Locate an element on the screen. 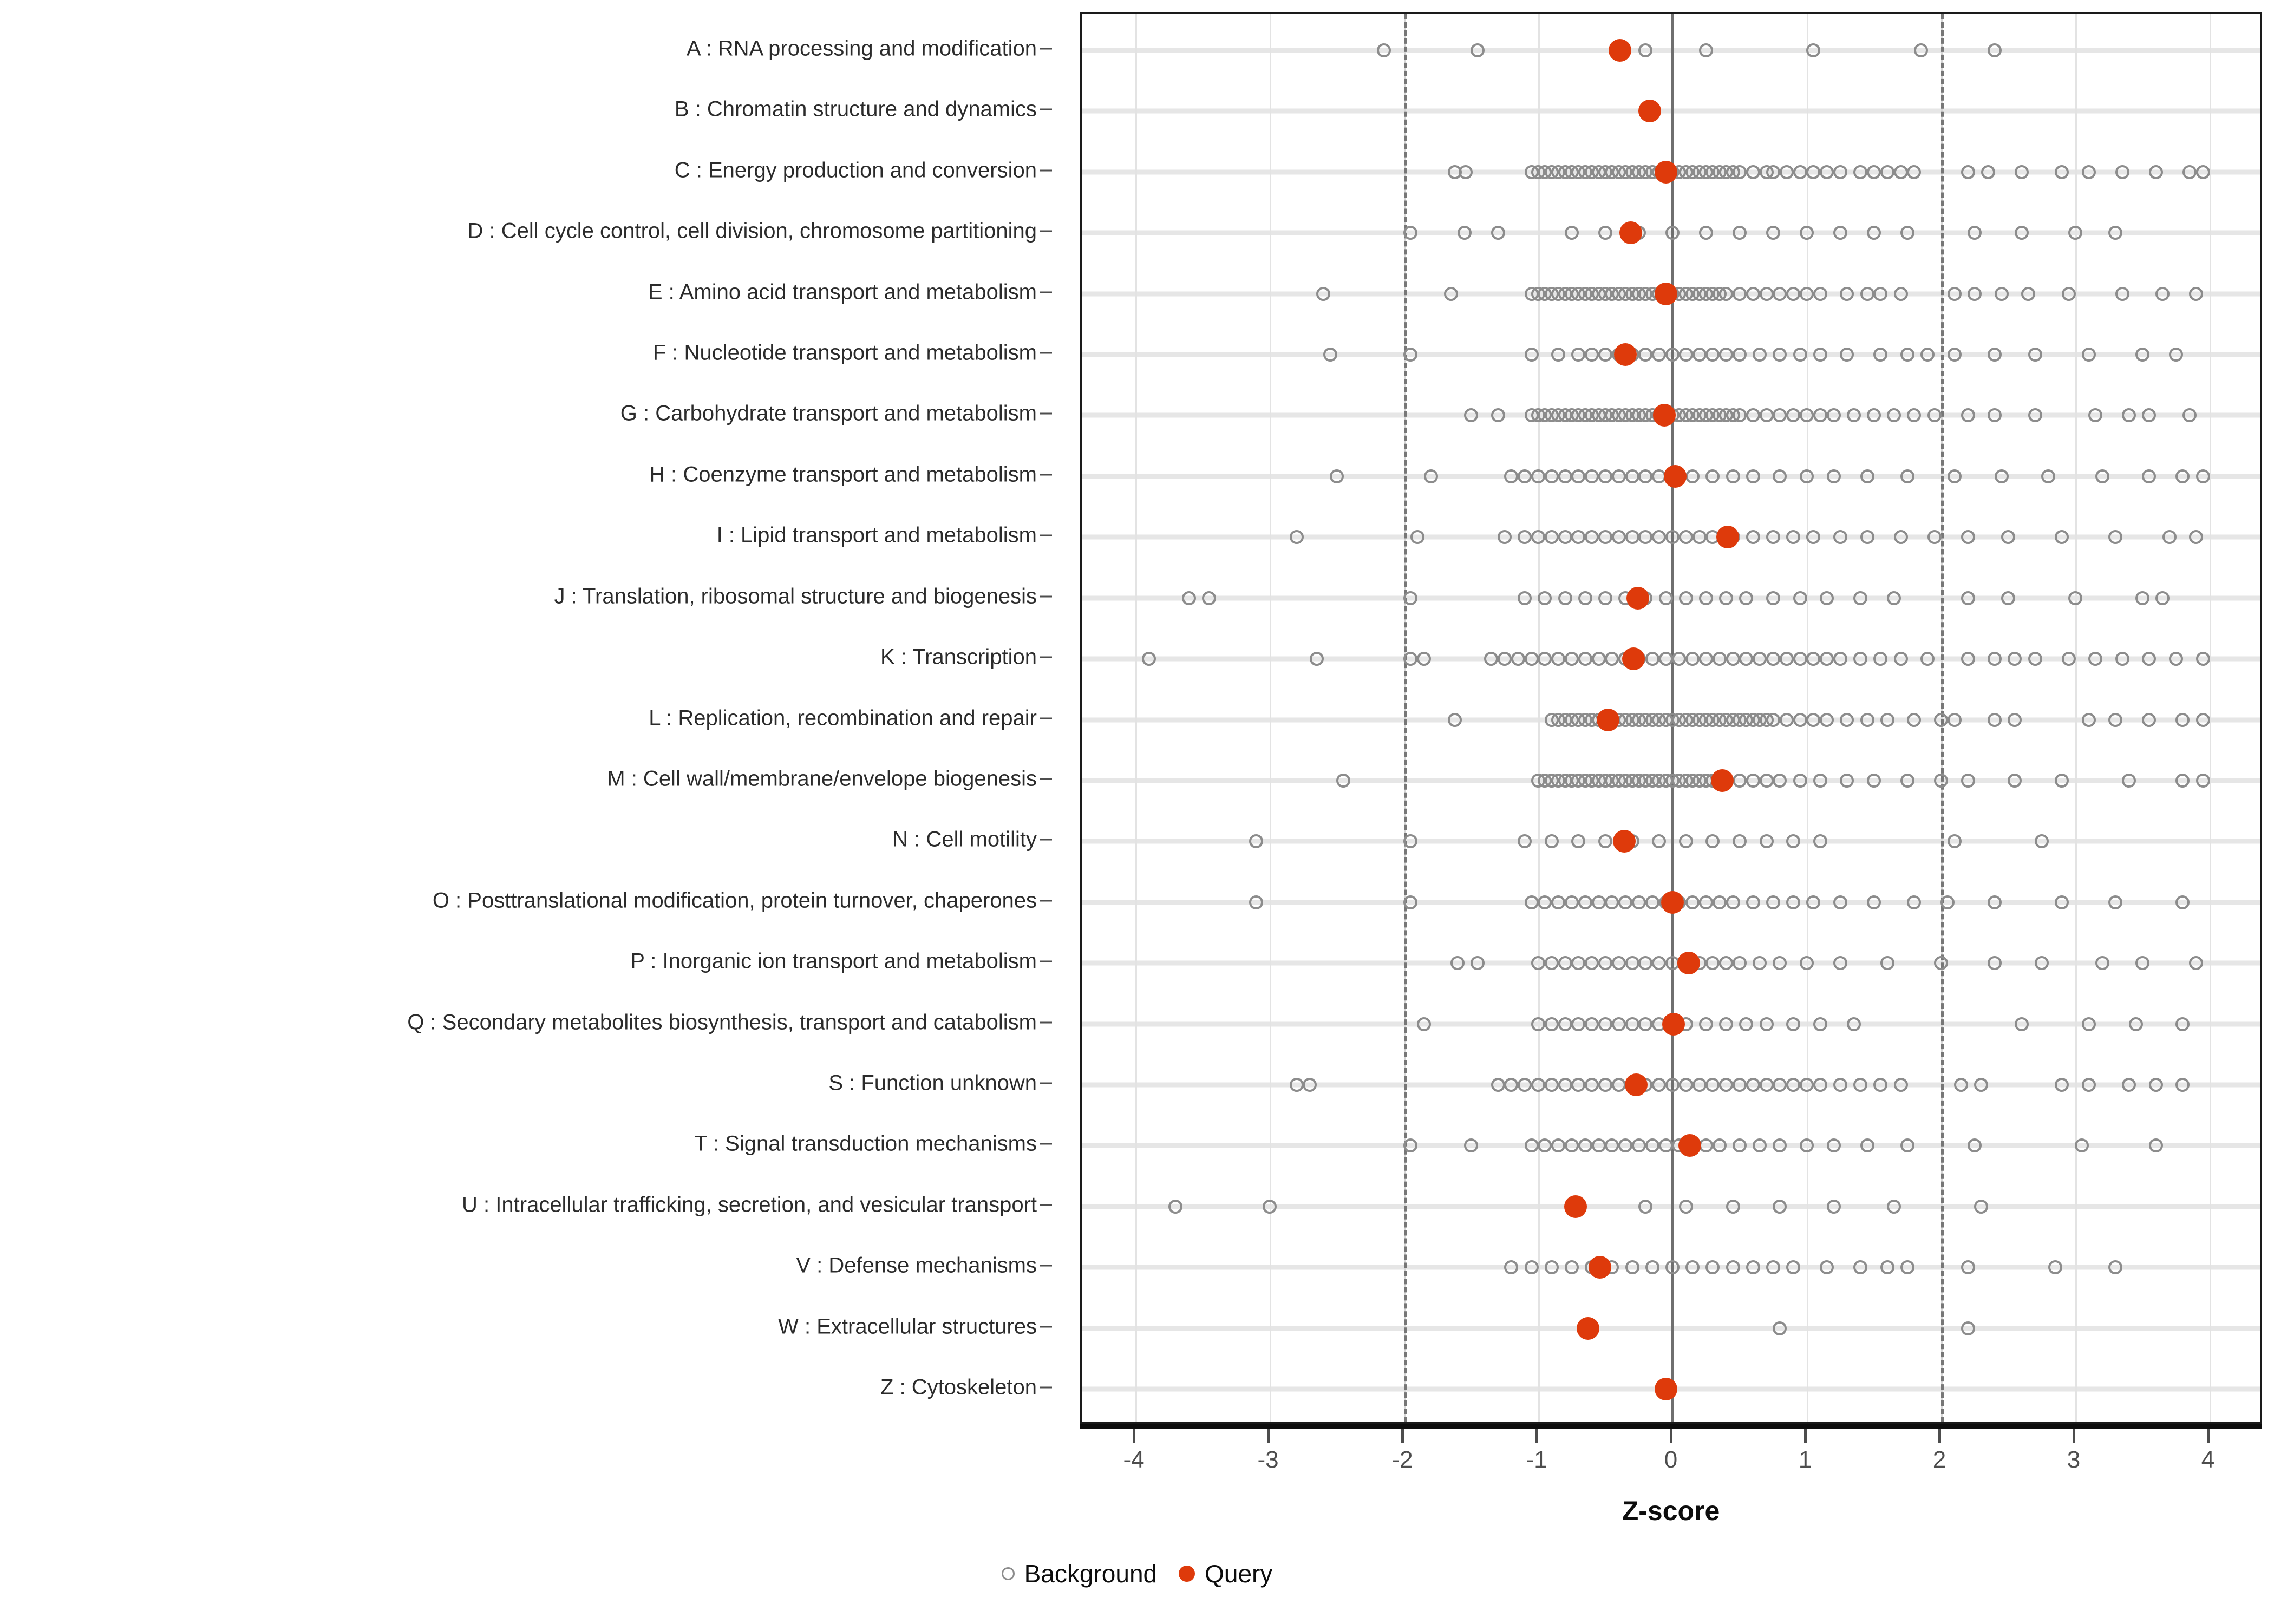 The image size is (2274, 1624). legend-item-query: Query is located at coordinates (1225, 1573).